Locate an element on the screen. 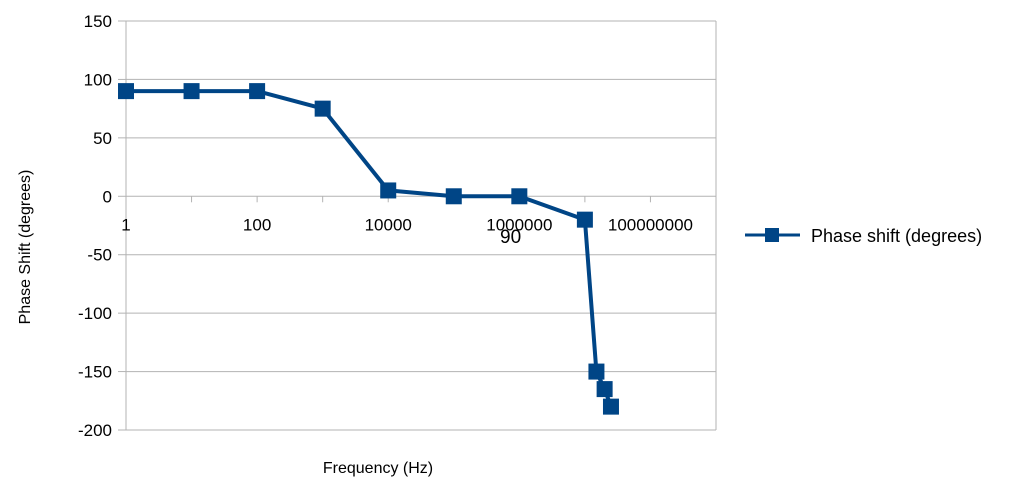 The width and height of the screenshot is (1035, 481). y-axis-title: Phase Shift (degrees) is located at coordinates (25, 247).